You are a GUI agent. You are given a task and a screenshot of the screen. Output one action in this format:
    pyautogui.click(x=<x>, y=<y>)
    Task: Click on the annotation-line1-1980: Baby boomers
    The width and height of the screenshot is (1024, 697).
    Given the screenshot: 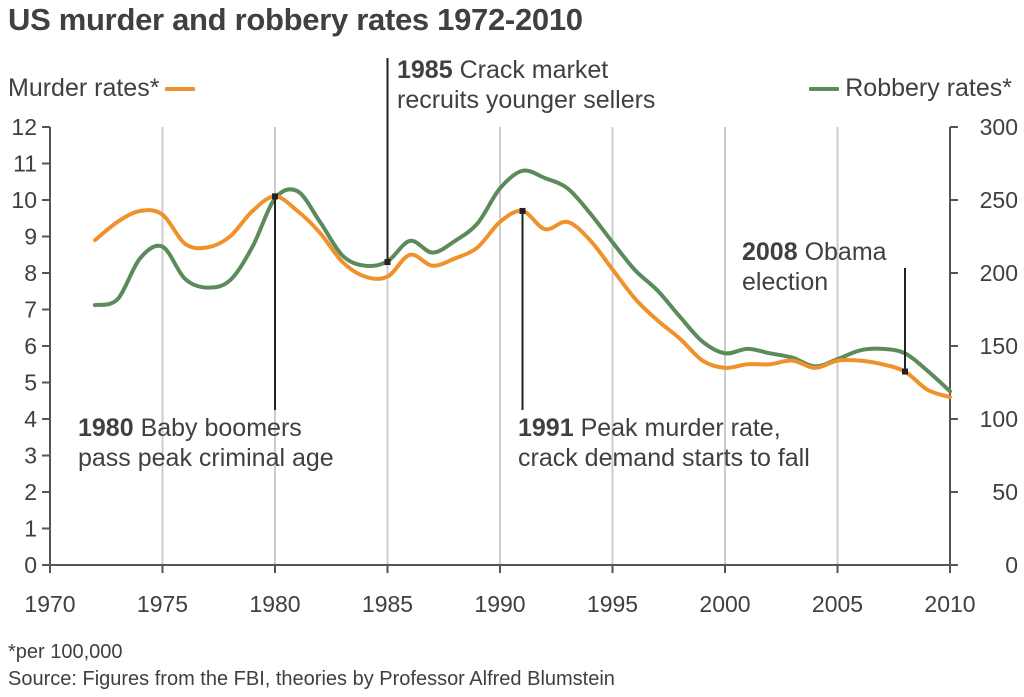 What is the action you would take?
    pyautogui.click(x=218, y=428)
    